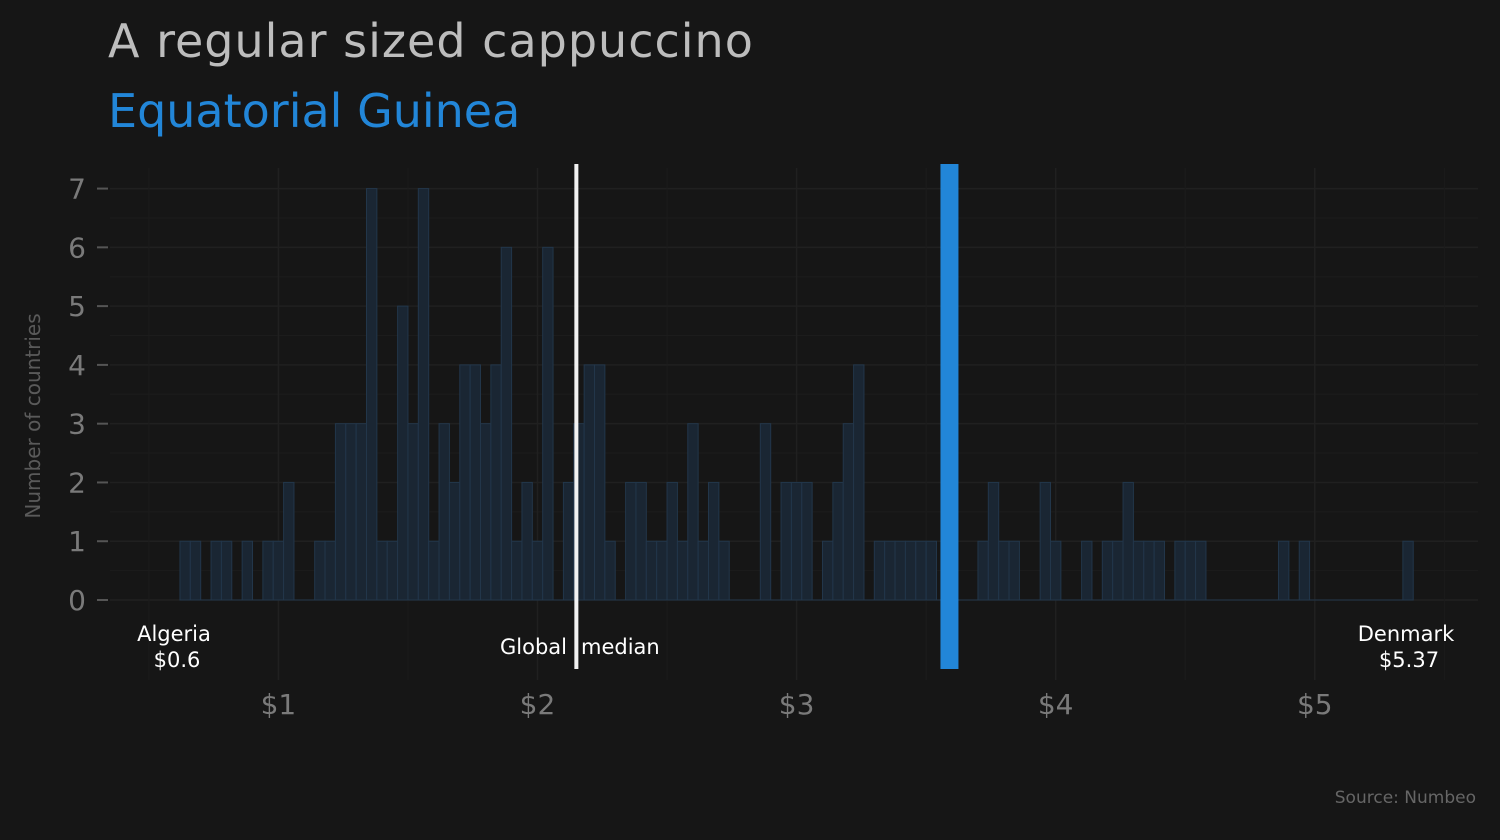 This screenshot has height=840, width=1500. Describe the element at coordinates (77, 189) in the screenshot. I see `y-tick-label: 7` at that location.